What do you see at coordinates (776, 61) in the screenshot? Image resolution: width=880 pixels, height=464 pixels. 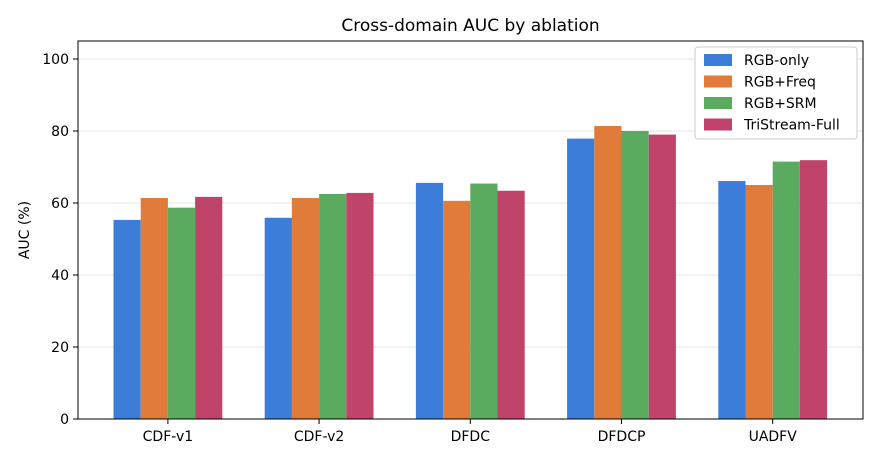 I see `legend-label: RGB-only` at bounding box center [776, 61].